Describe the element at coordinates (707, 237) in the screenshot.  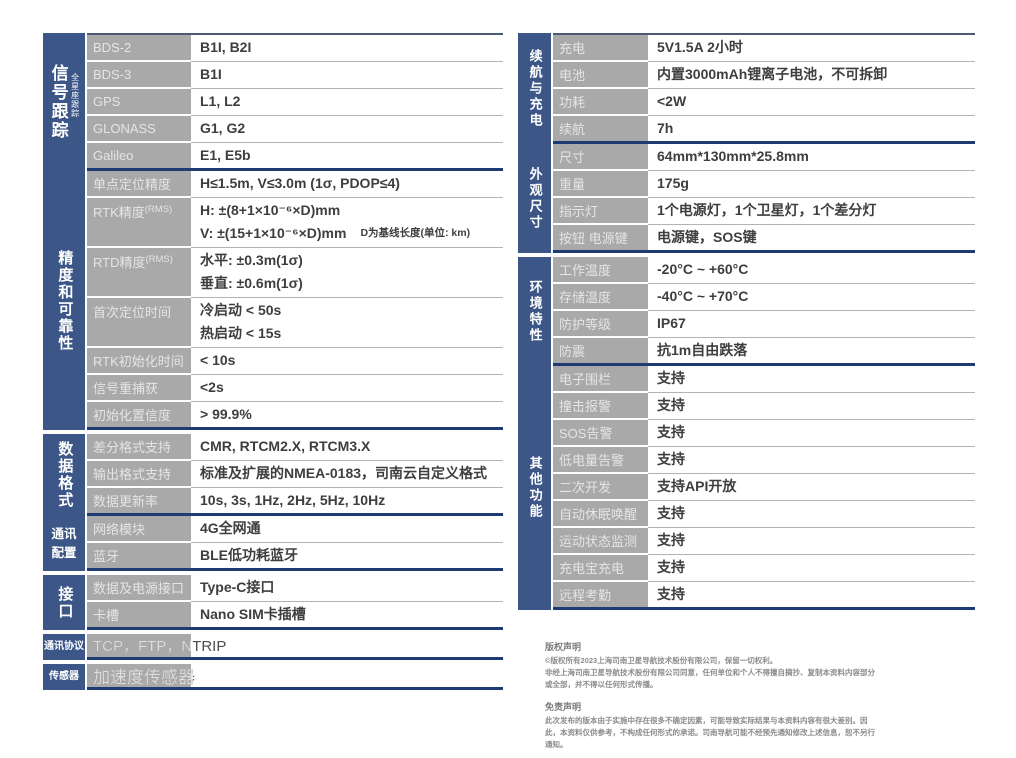
I see `row-value-text: 电源键，SOS键` at that location.